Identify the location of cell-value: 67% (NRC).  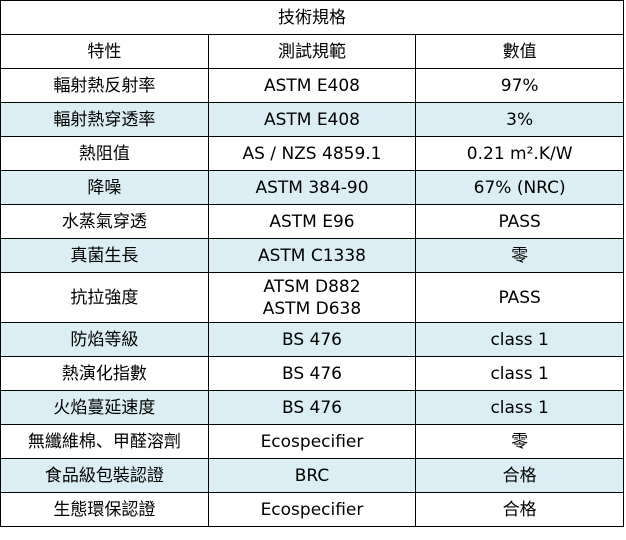
(519, 187).